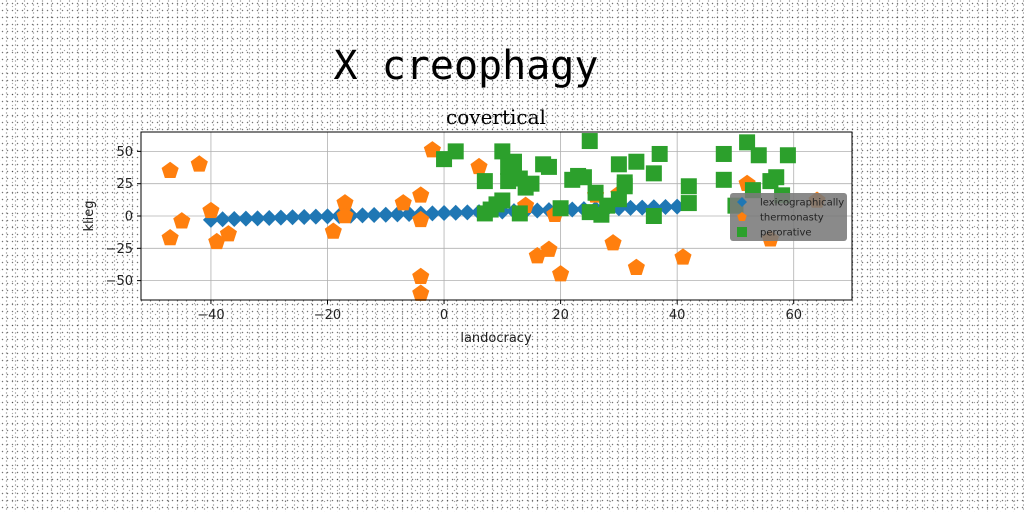 This screenshot has width=1024, height=512. I want to click on legend-label: lexicographically, so click(802, 203).